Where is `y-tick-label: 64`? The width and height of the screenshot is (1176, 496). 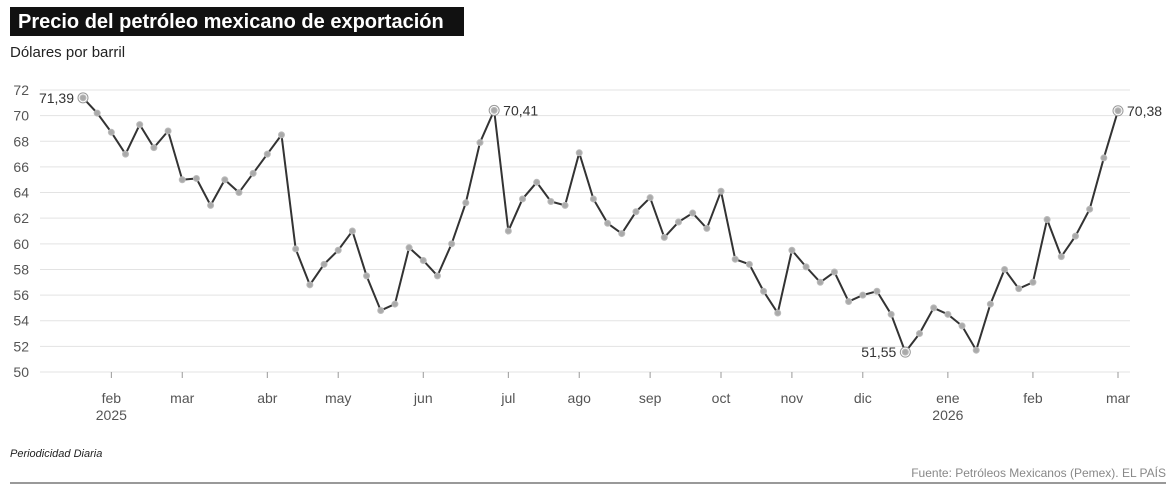
y-tick-label: 64 is located at coordinates (21, 193).